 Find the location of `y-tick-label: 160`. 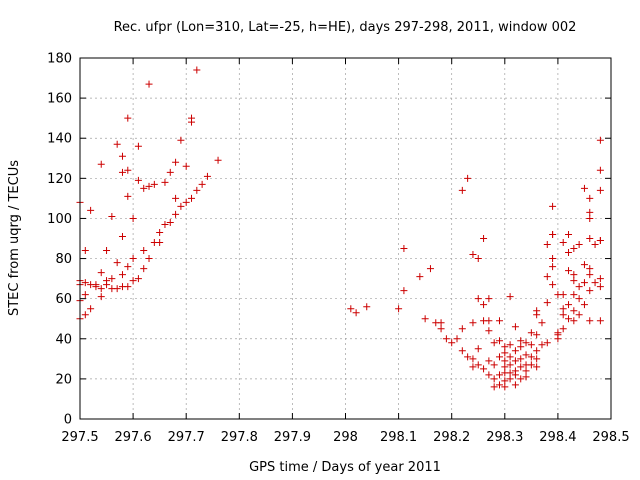

y-tick-label: 160 is located at coordinates (59, 99).